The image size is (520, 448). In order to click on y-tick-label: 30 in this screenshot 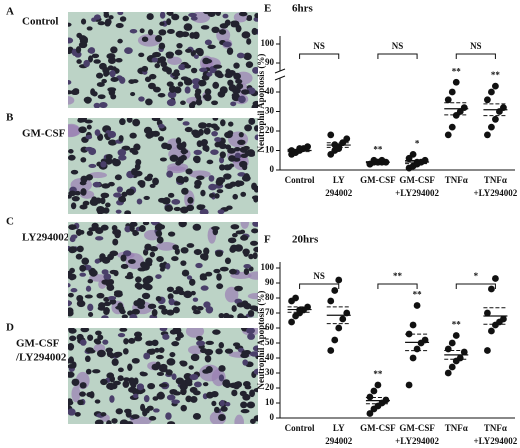, I will do `click(270, 372)`.